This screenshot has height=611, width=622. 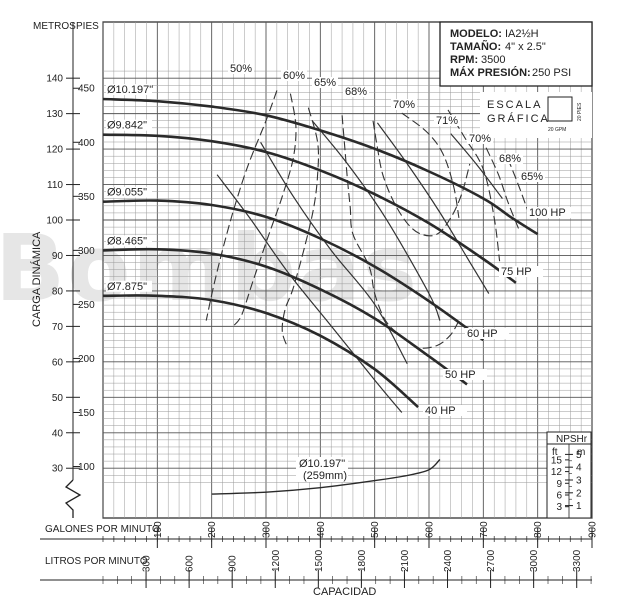 What do you see at coordinates (212, 529) in the screenshot?
I see `x-gpm-tick-label: 200` at bounding box center [212, 529].